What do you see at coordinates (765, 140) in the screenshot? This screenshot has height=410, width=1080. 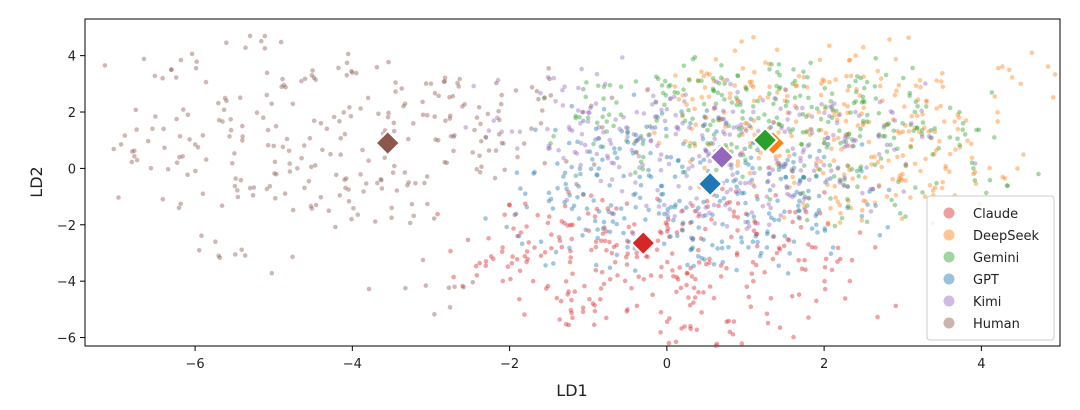 I see `centroid-gemini` at bounding box center [765, 140].